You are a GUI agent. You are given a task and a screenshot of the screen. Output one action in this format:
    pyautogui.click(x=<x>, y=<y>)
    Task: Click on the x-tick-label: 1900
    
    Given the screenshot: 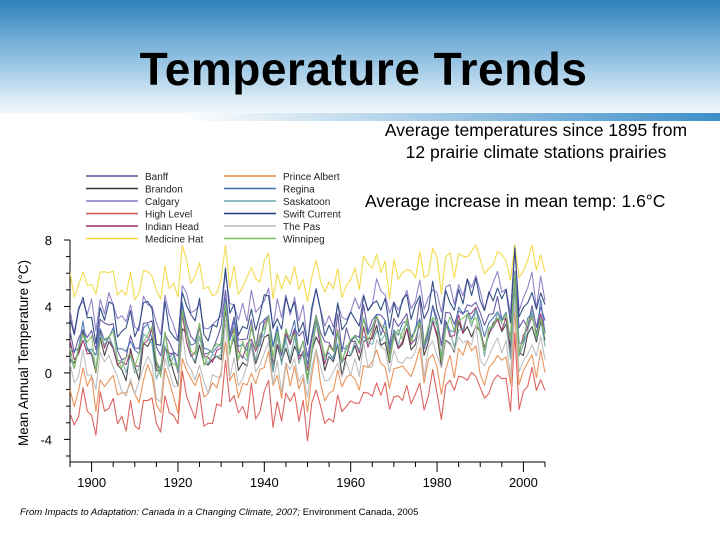 What is the action you would take?
    pyautogui.click(x=91, y=482)
    